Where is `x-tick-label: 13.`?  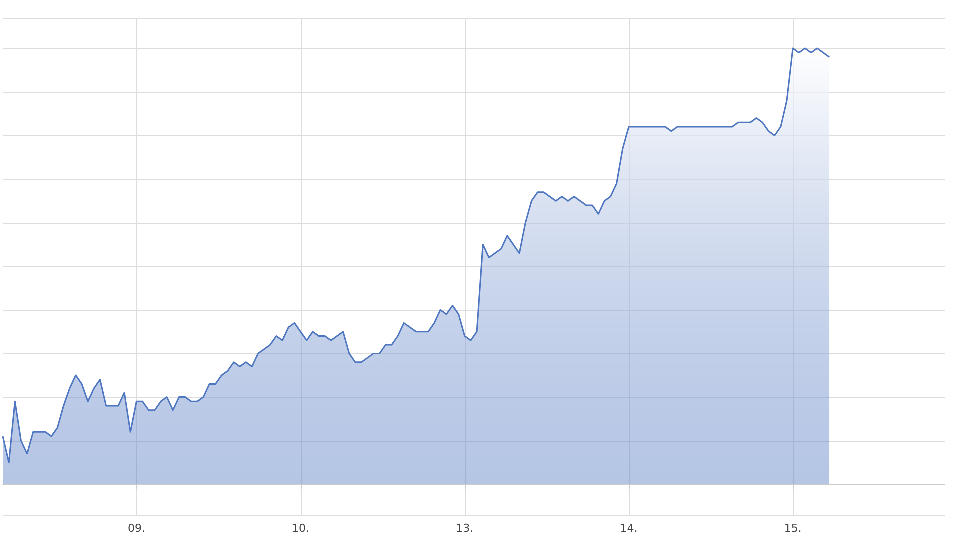
x-tick-label: 13. is located at coordinates (465, 528).